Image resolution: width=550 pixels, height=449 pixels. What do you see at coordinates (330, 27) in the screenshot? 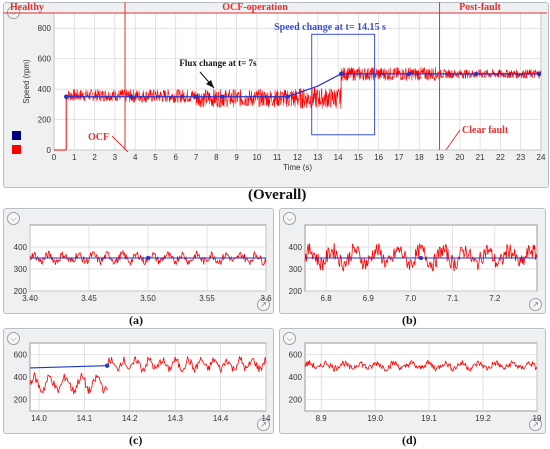
I see `annotation-speed-change: Speed change at t= 14.15 s` at bounding box center [330, 27].